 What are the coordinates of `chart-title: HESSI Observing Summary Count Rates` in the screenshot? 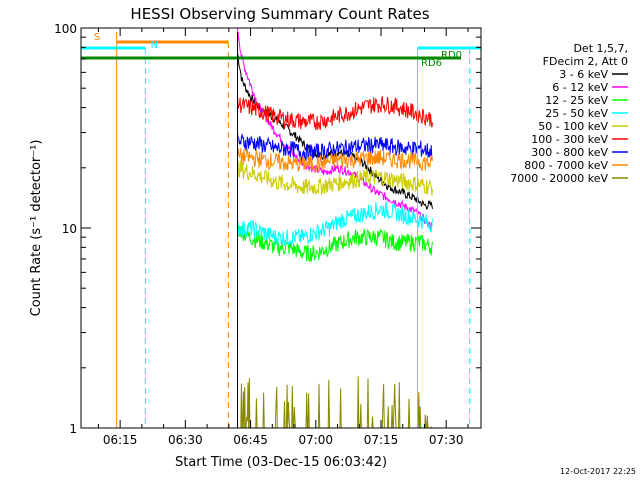 It's located at (279, 14).